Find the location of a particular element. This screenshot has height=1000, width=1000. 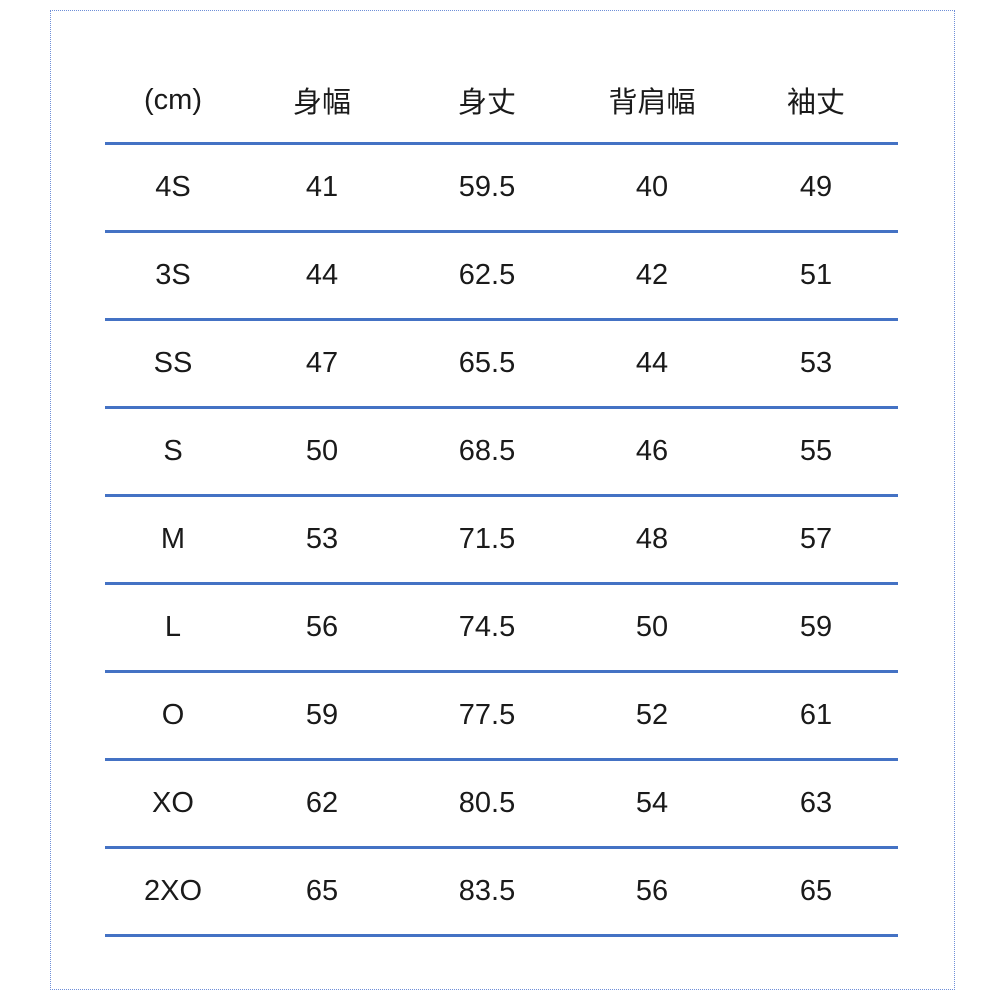

header-unit: (cm) is located at coordinates (173, 99).